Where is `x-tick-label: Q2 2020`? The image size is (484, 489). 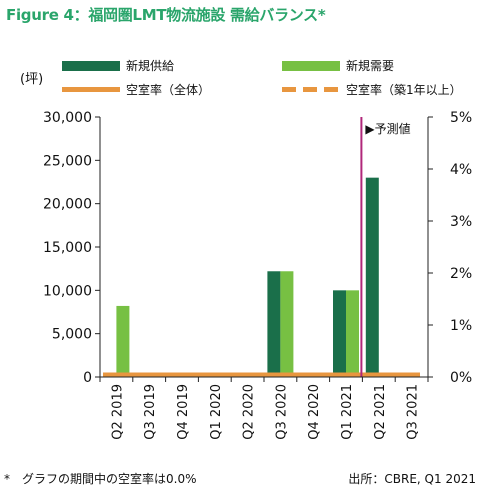
x-tick-label: Q2 2020 is located at coordinates (249, 412).